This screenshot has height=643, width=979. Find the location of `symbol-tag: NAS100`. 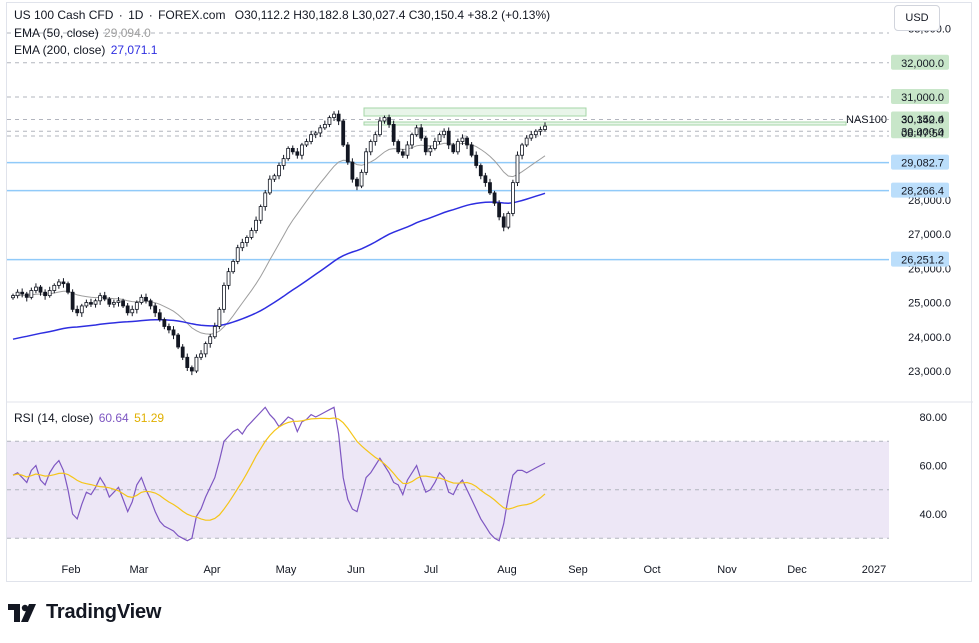

symbol-tag: NAS100 is located at coordinates (866, 120).